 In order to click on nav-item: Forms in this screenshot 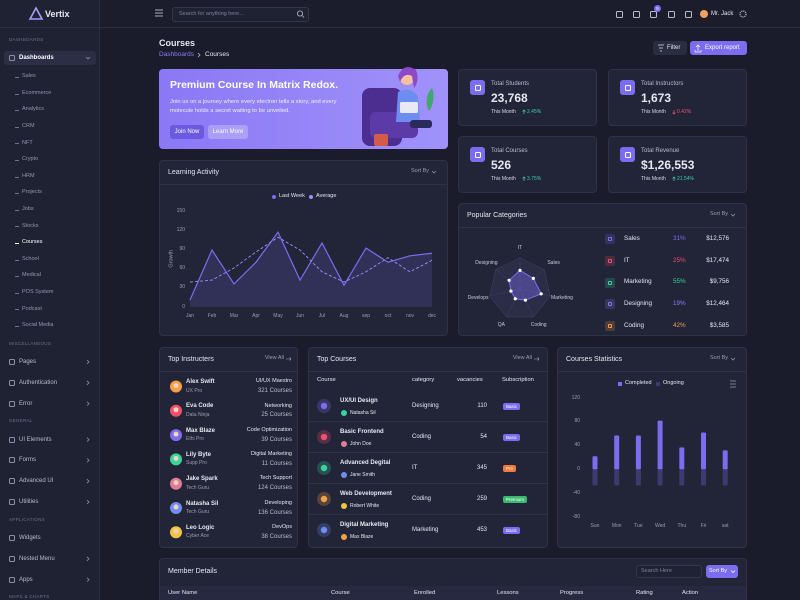, I will do `click(27, 460)`.